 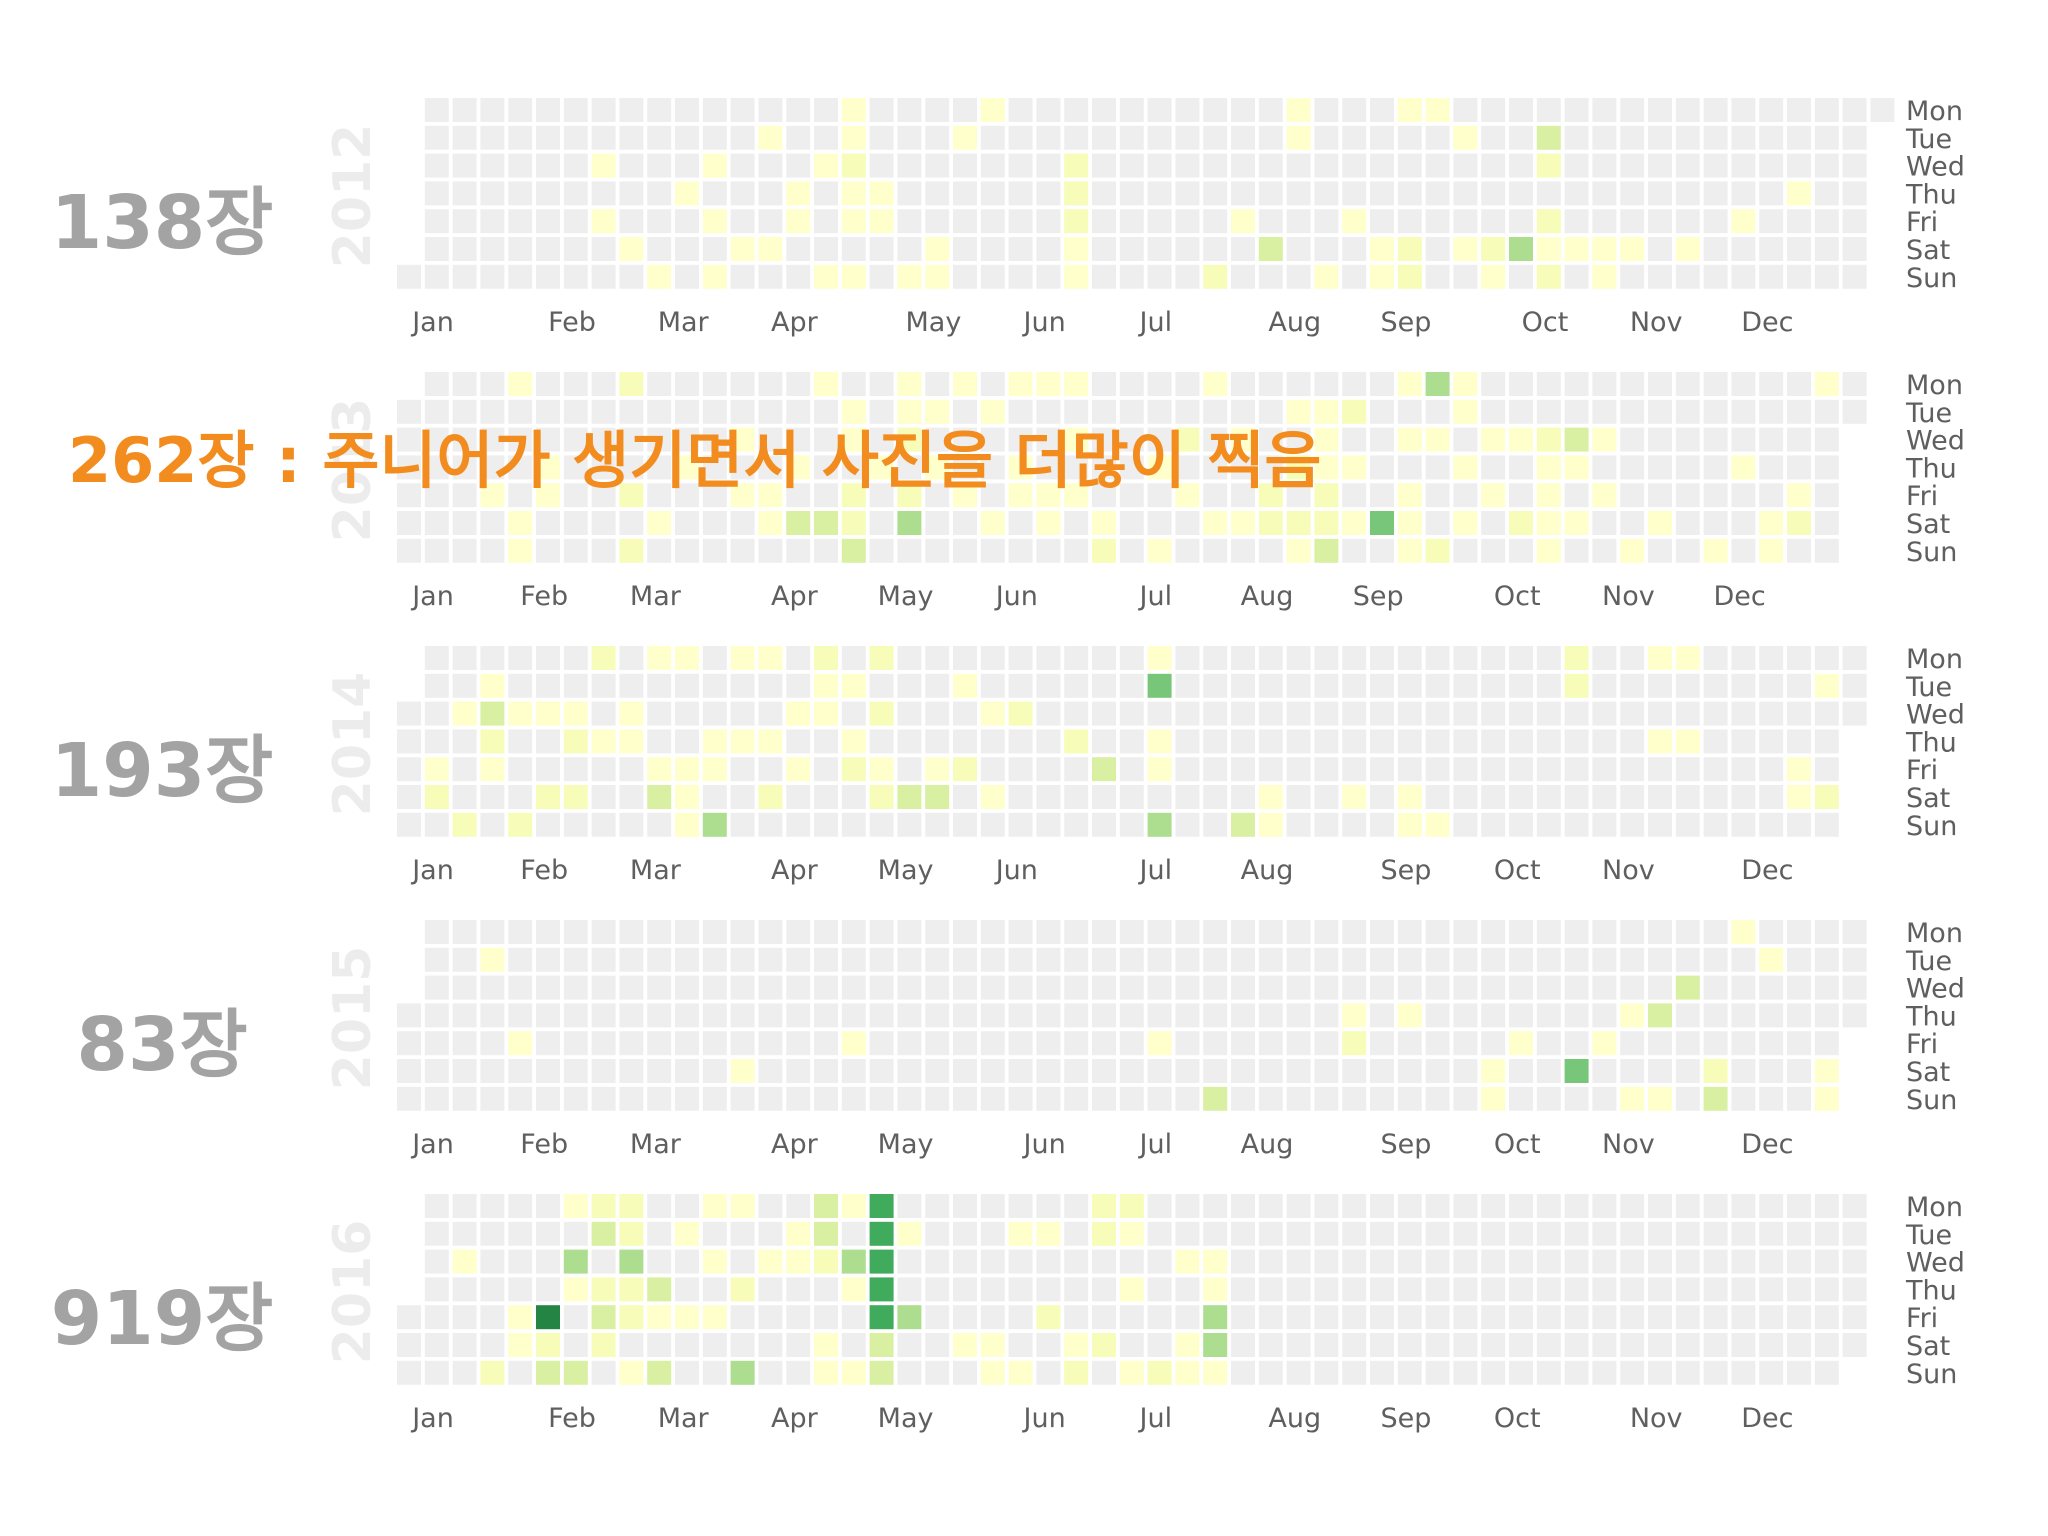 What do you see at coordinates (1935, 1263) in the screenshot?
I see `weekday-label: Wed` at bounding box center [1935, 1263].